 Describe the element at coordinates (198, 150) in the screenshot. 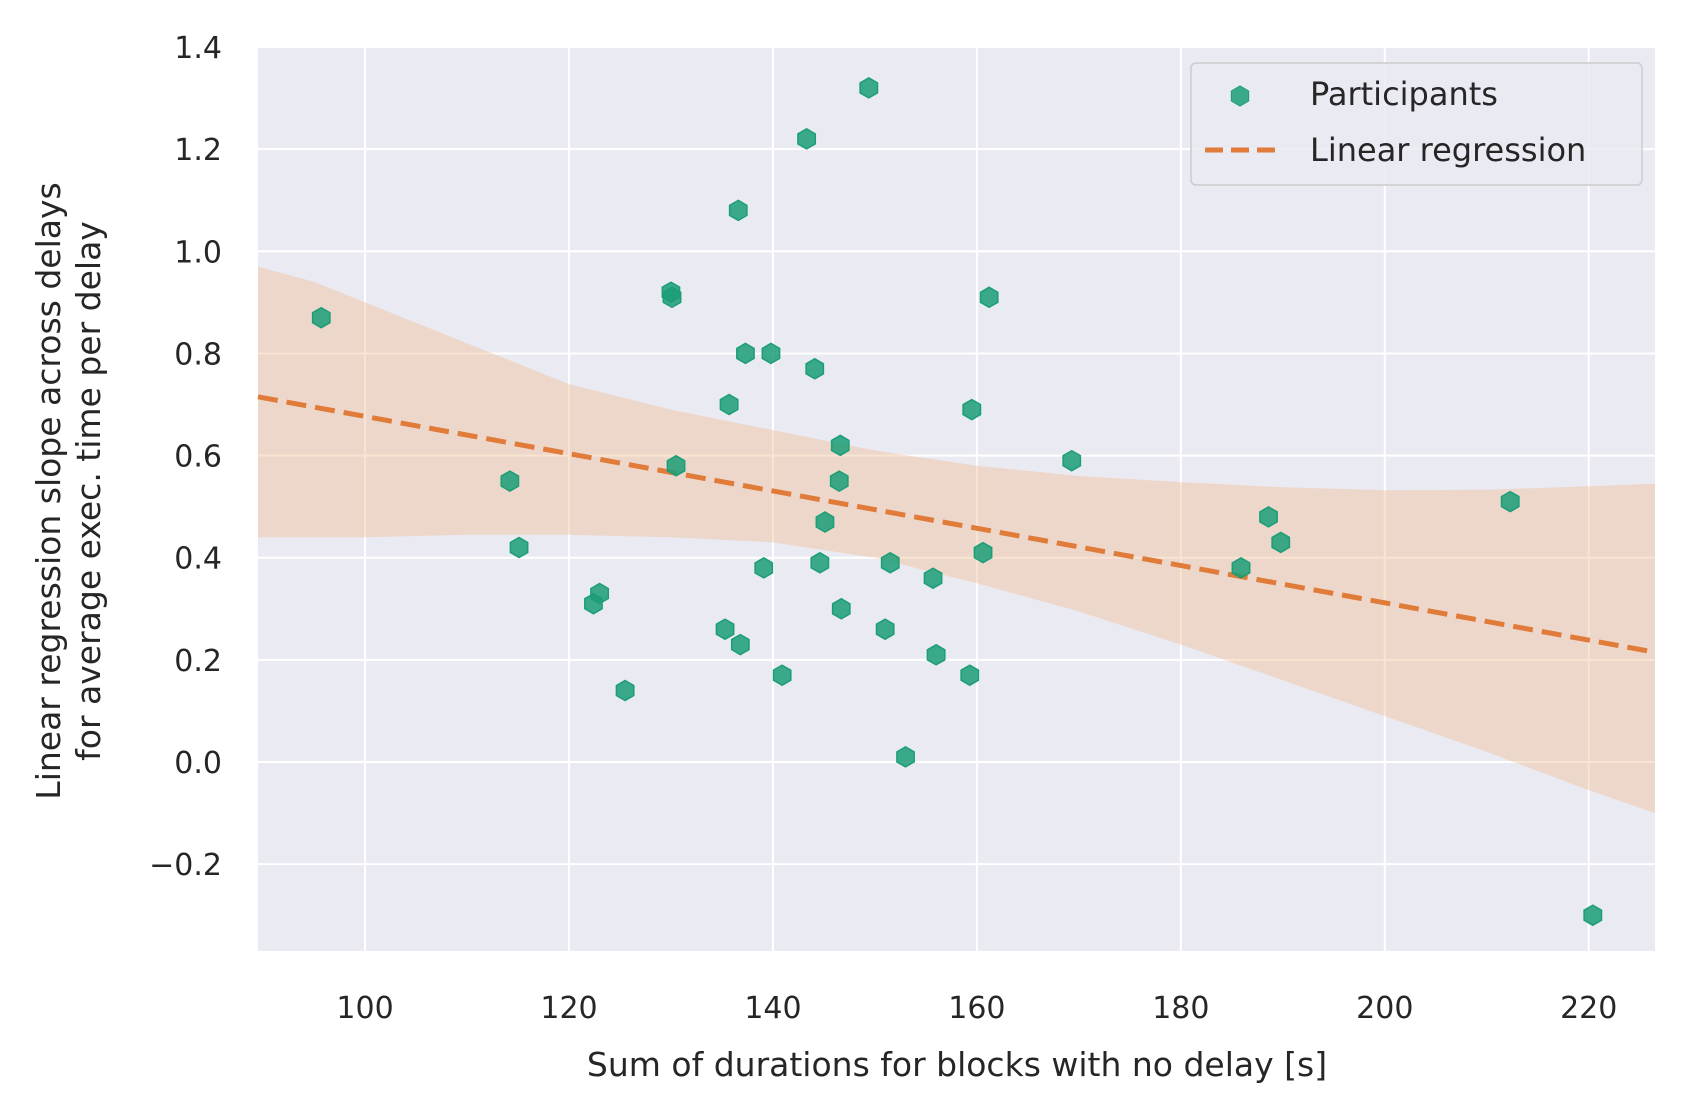

I see `y-tick-label: 1.2` at that location.